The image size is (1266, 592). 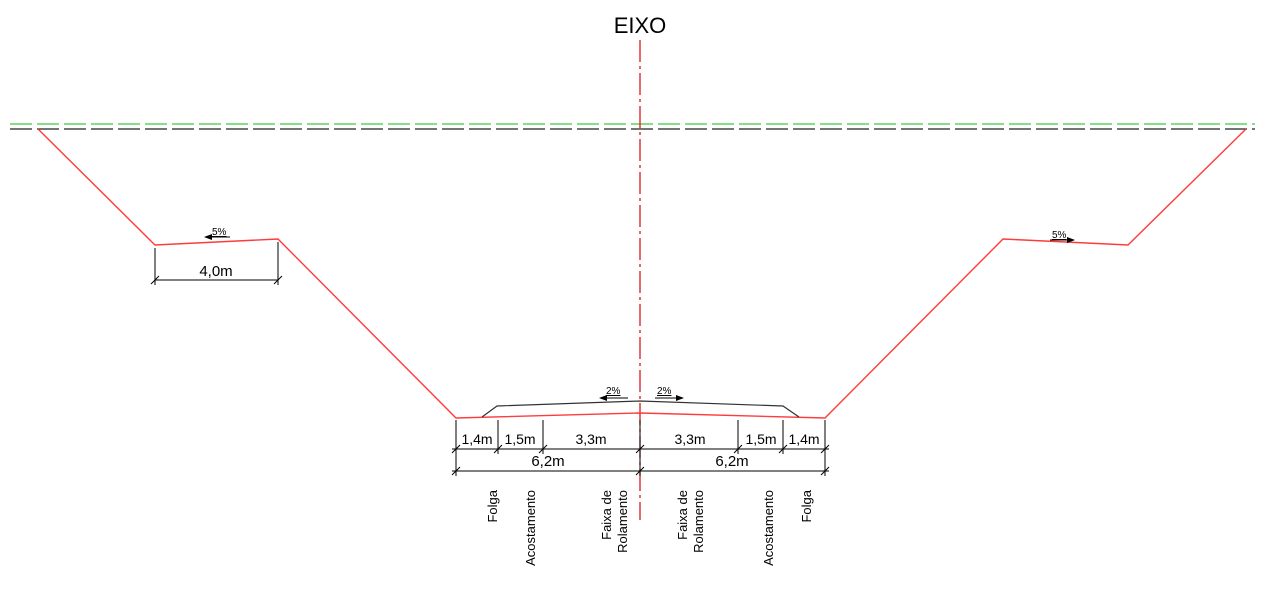 What do you see at coordinates (806, 505) in the screenshot?
I see `label-right-2-line-0: Folga` at bounding box center [806, 505].